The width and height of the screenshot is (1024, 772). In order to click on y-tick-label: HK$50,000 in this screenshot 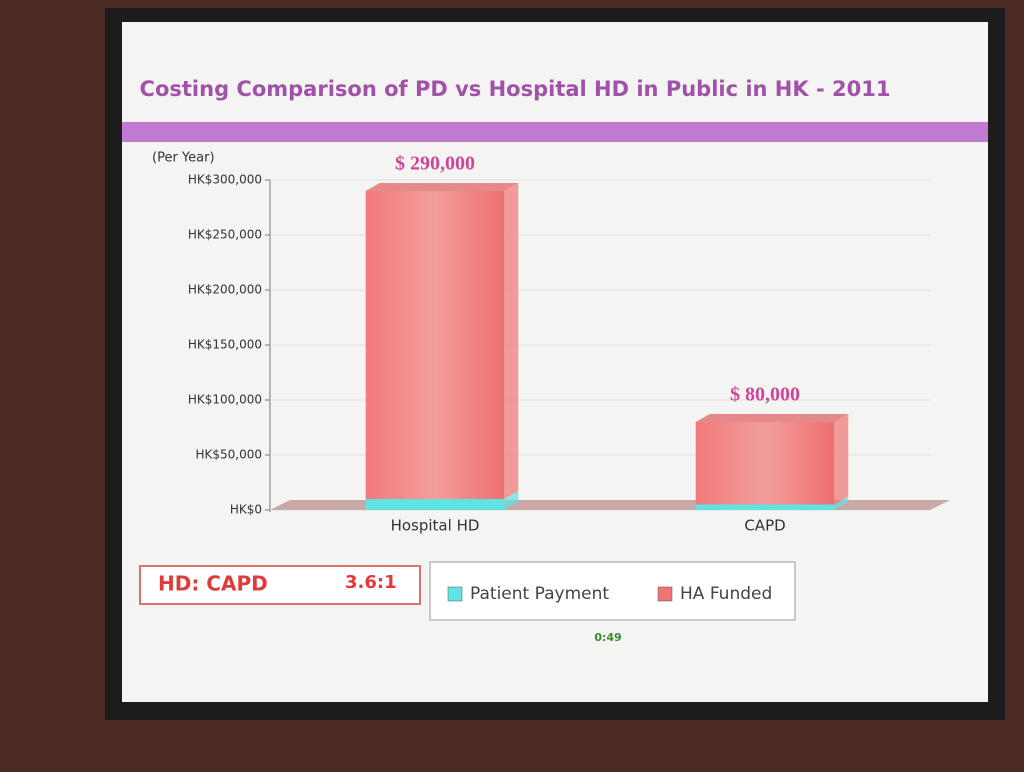, I will do `click(228, 455)`.